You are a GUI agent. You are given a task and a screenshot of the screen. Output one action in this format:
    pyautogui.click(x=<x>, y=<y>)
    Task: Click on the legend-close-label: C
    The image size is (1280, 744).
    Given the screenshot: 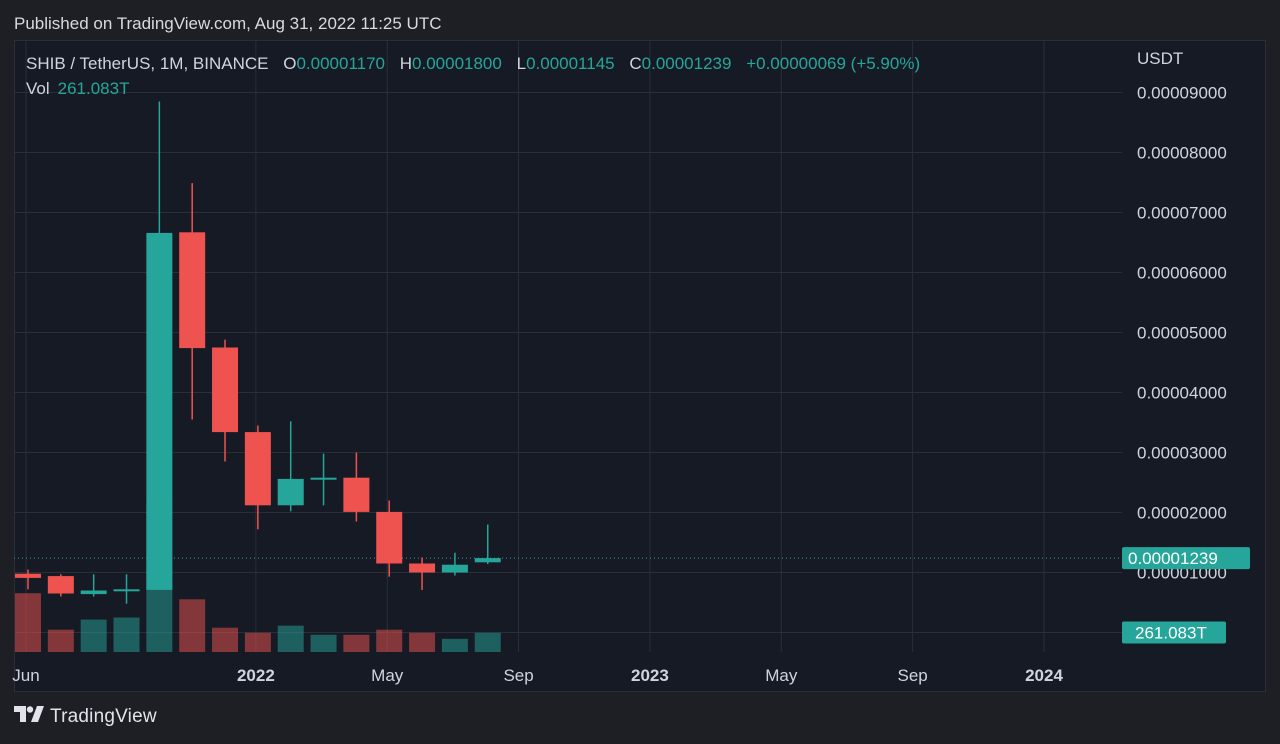 What is the action you would take?
    pyautogui.click(x=635, y=63)
    